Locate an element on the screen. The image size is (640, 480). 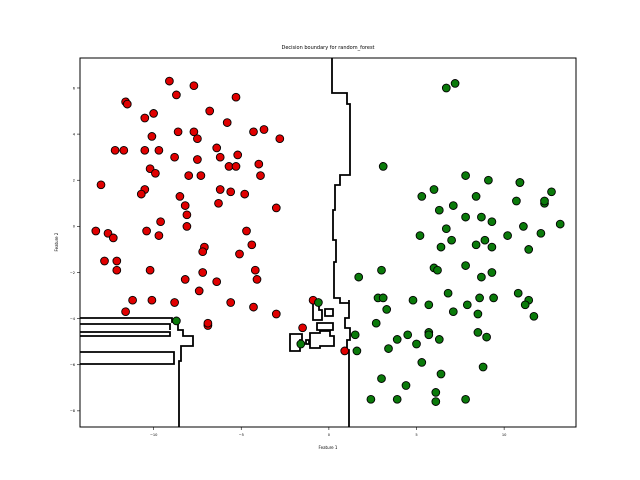
y-tick-label-4: 0 is located at coordinates (74, 227).